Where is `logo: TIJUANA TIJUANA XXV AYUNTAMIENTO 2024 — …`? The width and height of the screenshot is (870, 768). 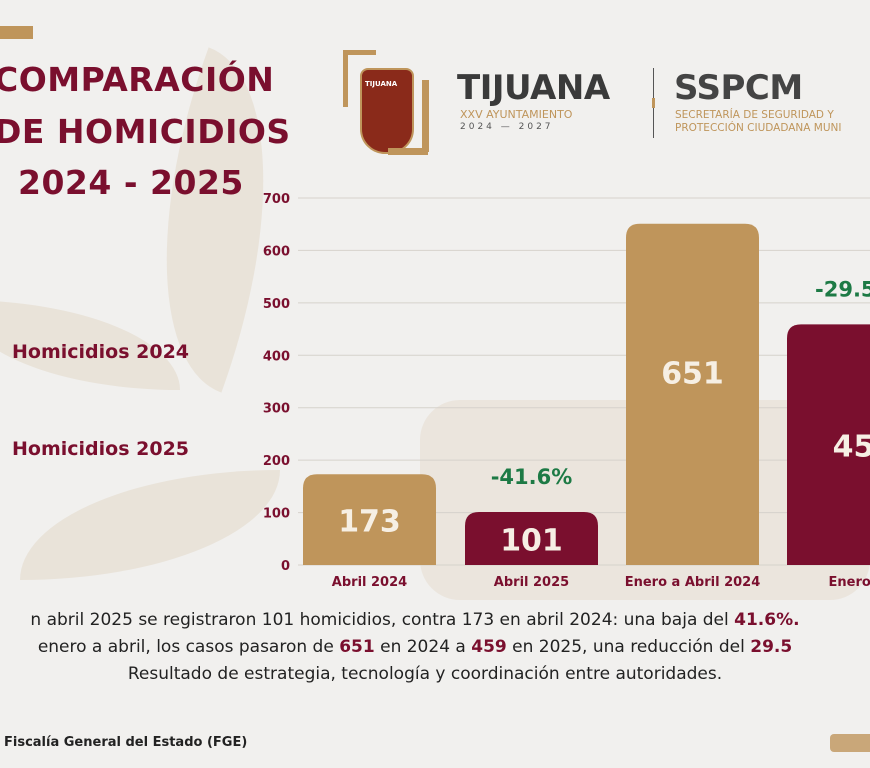 logo: TIJUANA TIJUANA XXV AYUNTAMIENTO 2024 — … is located at coordinates (605, 105).